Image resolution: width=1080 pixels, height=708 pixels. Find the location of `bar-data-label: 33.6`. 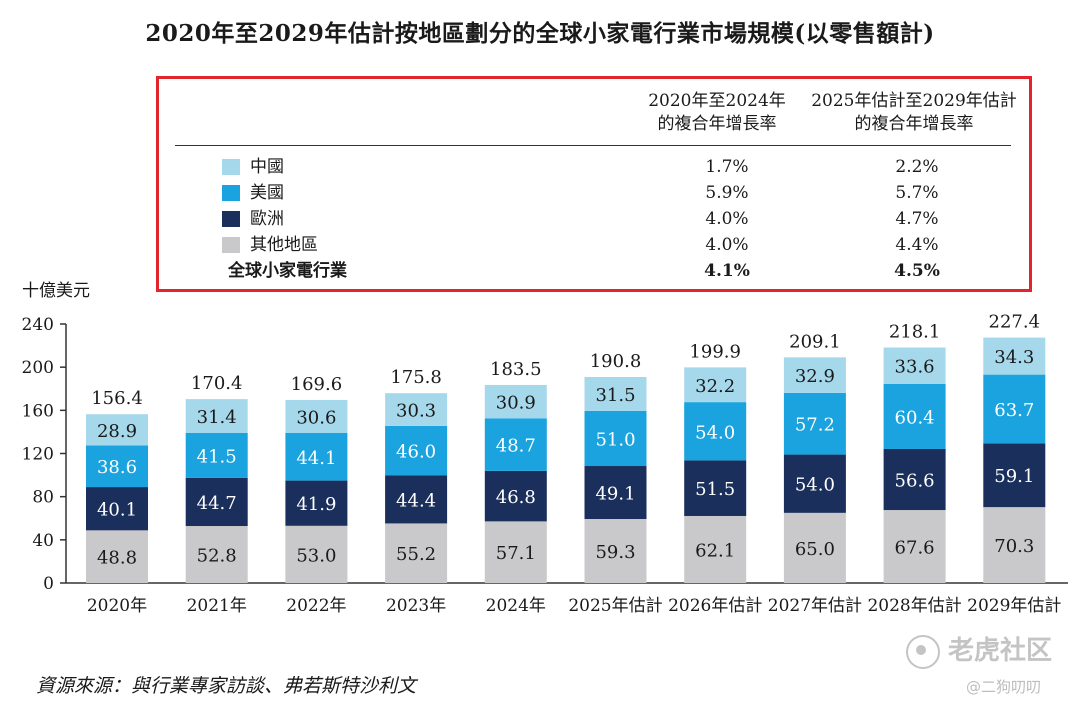

bar-data-label: 33.6 is located at coordinates (915, 367).